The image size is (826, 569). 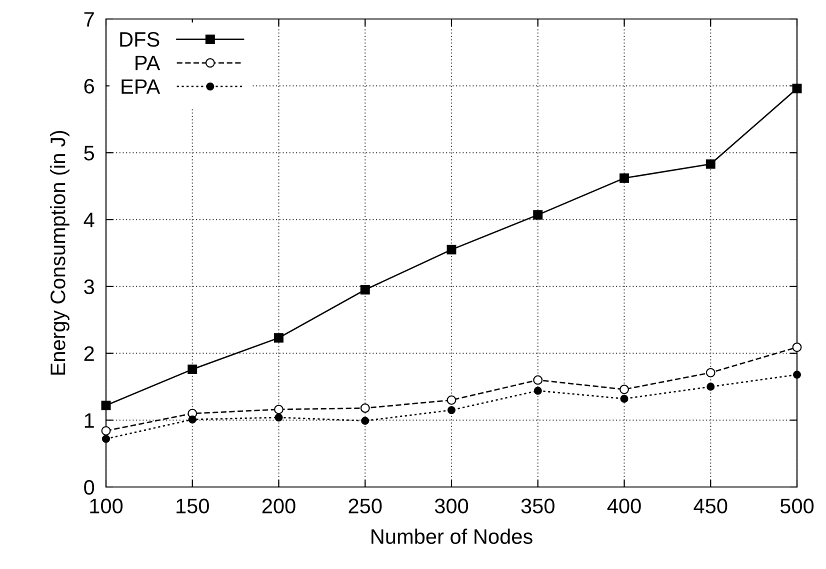 What do you see at coordinates (451, 506) in the screenshot?
I see `x-tick-label: 300` at bounding box center [451, 506].